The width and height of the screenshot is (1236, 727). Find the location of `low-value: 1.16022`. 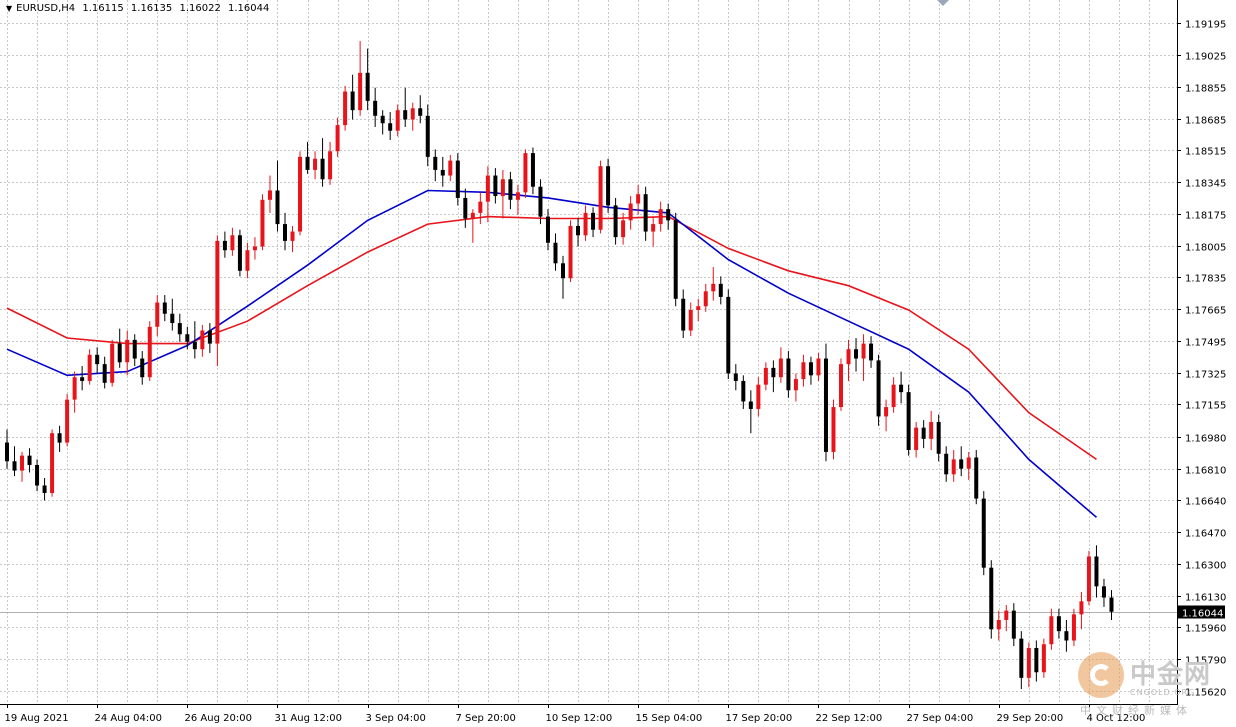

low-value: 1.16022 is located at coordinates (200, 8).